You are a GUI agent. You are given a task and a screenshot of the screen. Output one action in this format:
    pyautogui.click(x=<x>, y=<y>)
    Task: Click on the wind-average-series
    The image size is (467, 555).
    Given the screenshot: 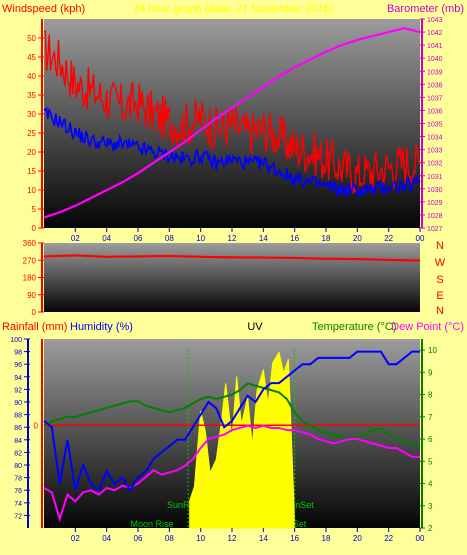 What is the action you would take?
    pyautogui.click(x=232, y=152)
    